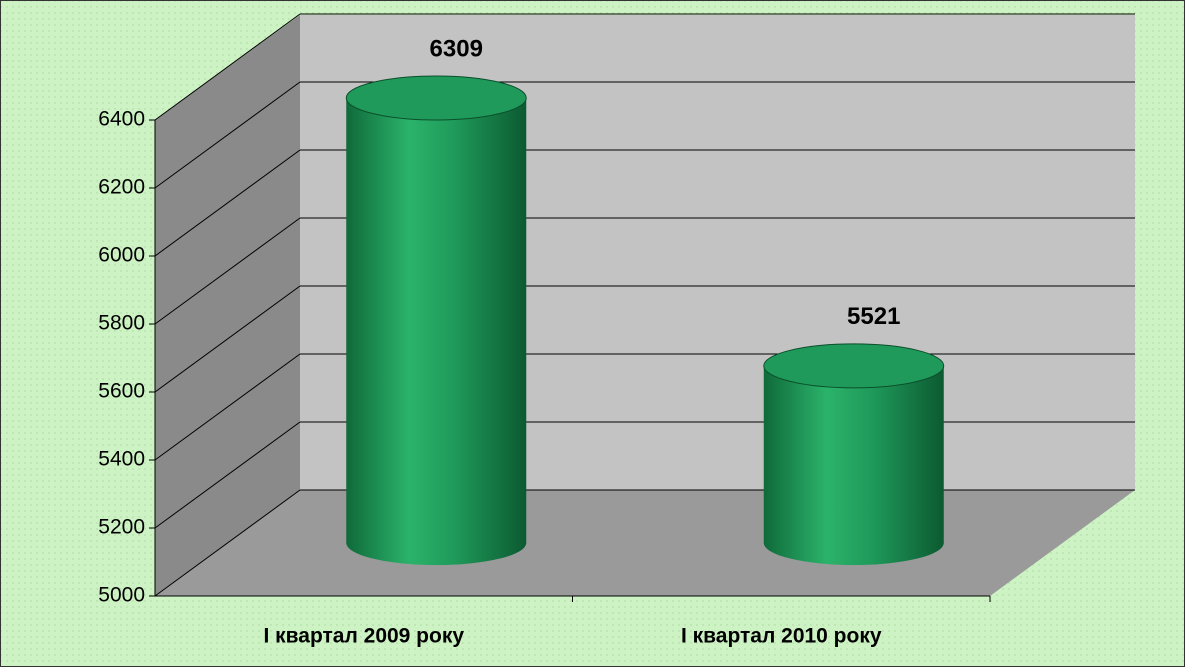  Describe the element at coordinates (873, 316) in the screenshot. I see `data-label: 5521` at that location.